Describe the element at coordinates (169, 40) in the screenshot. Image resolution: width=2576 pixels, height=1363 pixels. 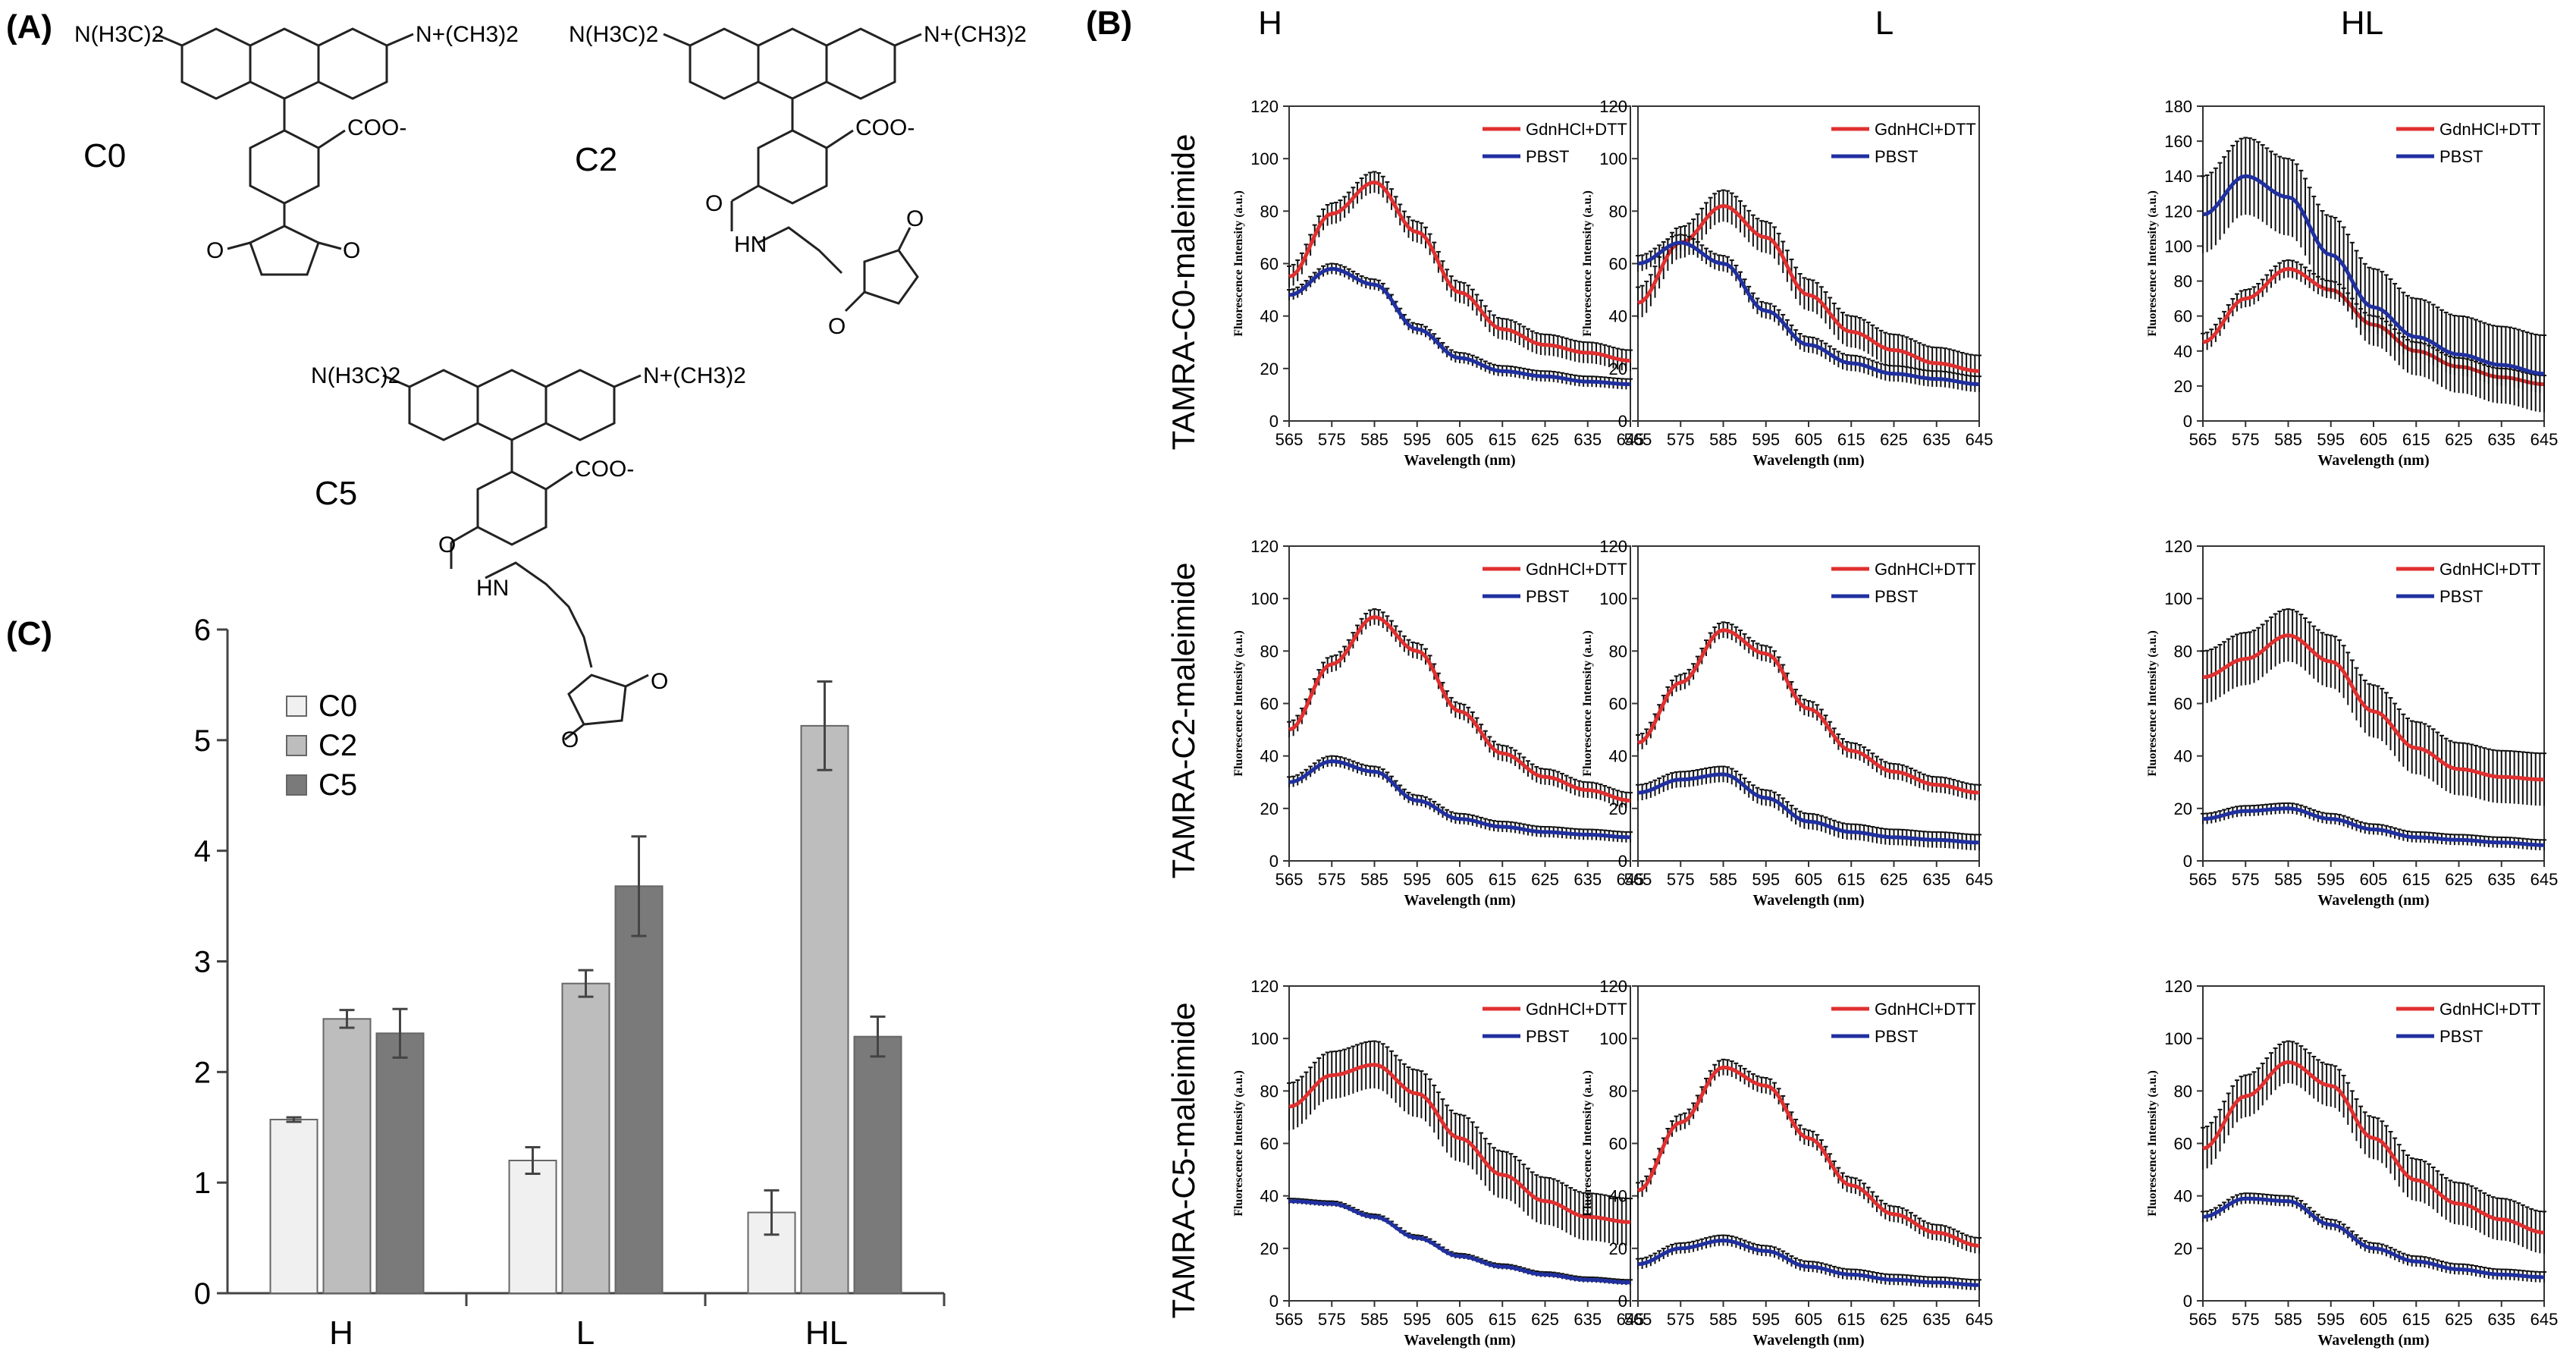
I see `c0-left-amine-bond` at that location.